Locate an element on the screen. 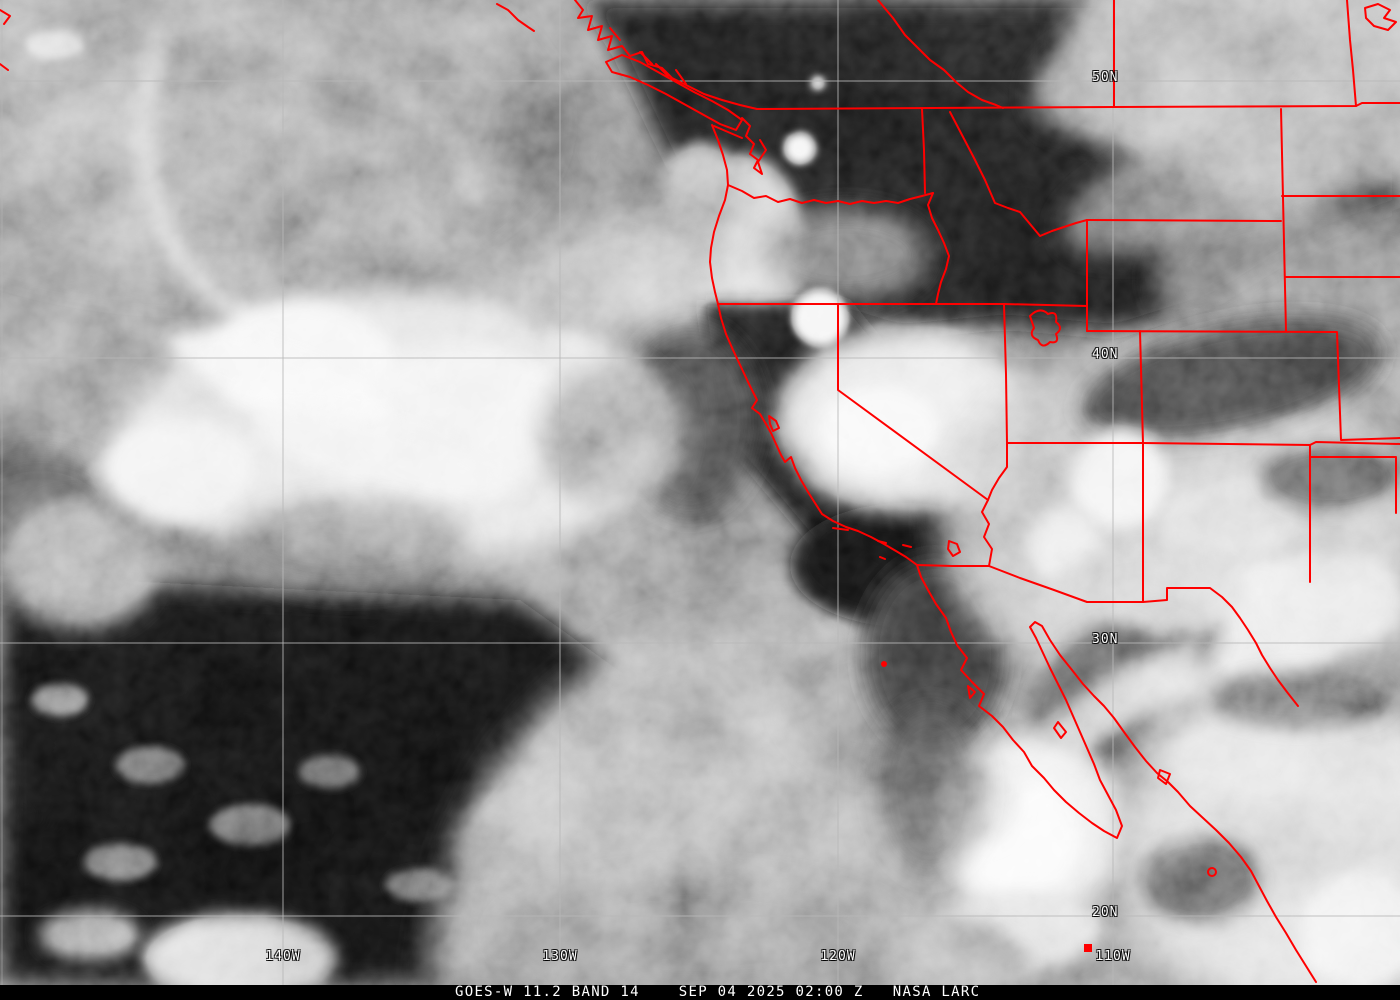 This screenshot has height=1000, width=1400. coastal-island is located at coordinates (1212, 872).